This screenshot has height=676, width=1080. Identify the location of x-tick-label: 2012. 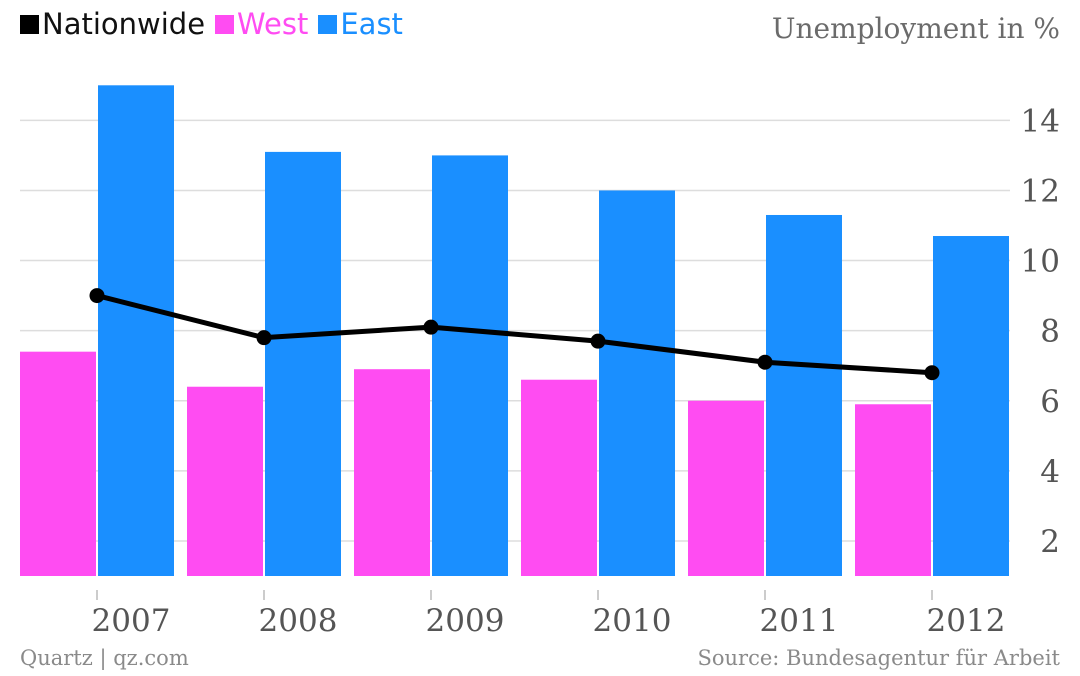
(966, 621).